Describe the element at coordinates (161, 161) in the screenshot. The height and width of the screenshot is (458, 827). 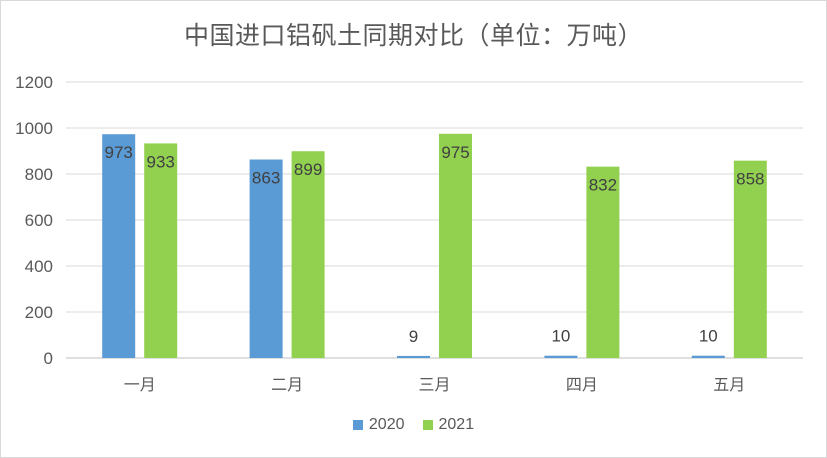
I see `data-label-2021-1: 933` at that location.